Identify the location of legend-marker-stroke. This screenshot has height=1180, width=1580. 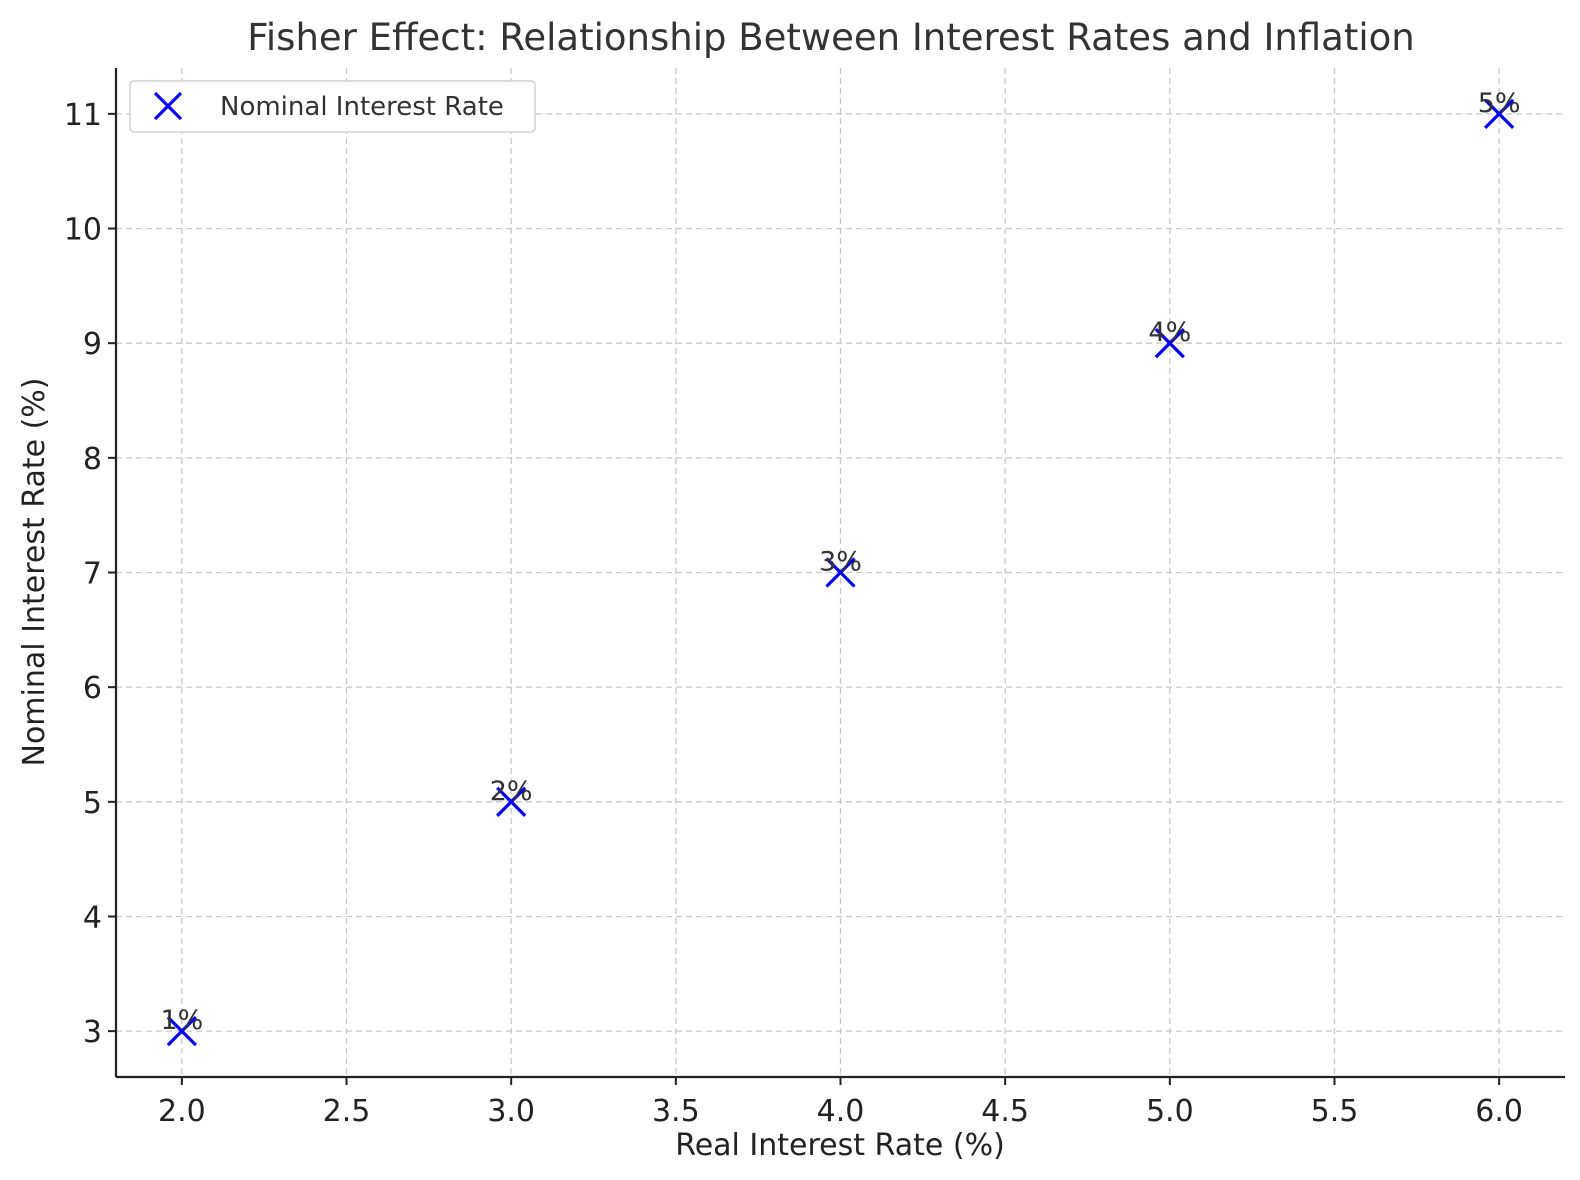
(168, 106).